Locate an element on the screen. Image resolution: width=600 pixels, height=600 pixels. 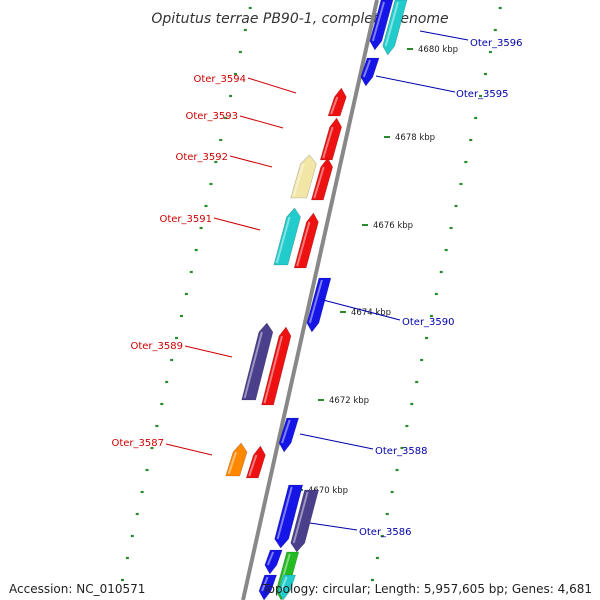
scale-tick-label: 4674 kbp is located at coordinates (371, 313).